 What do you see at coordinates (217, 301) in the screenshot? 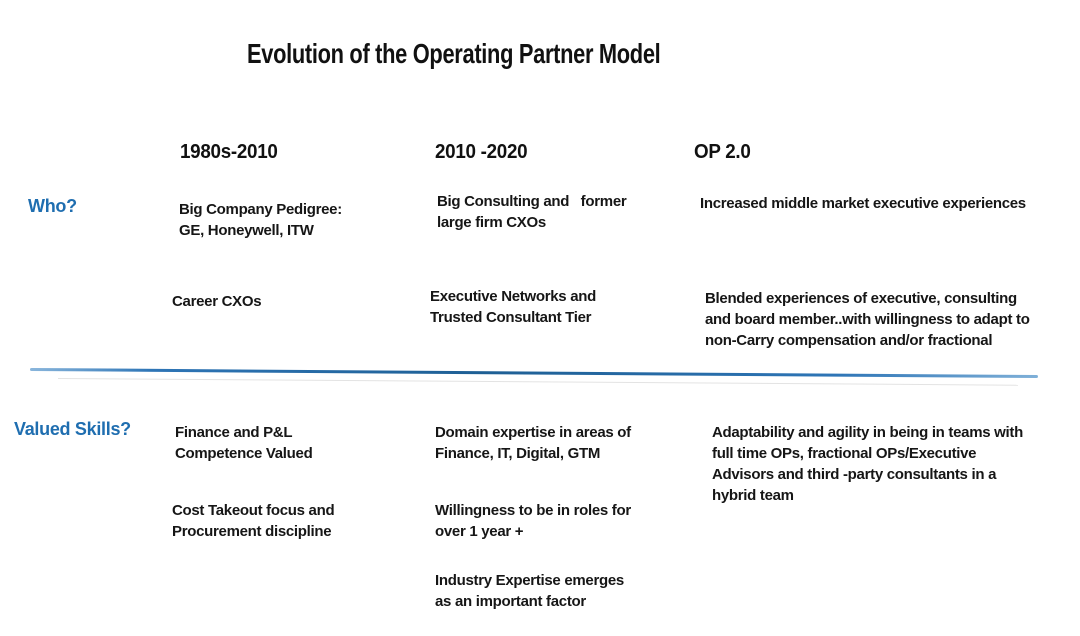
I see `cell-who-col1-item2: Career CXOs` at bounding box center [217, 301].